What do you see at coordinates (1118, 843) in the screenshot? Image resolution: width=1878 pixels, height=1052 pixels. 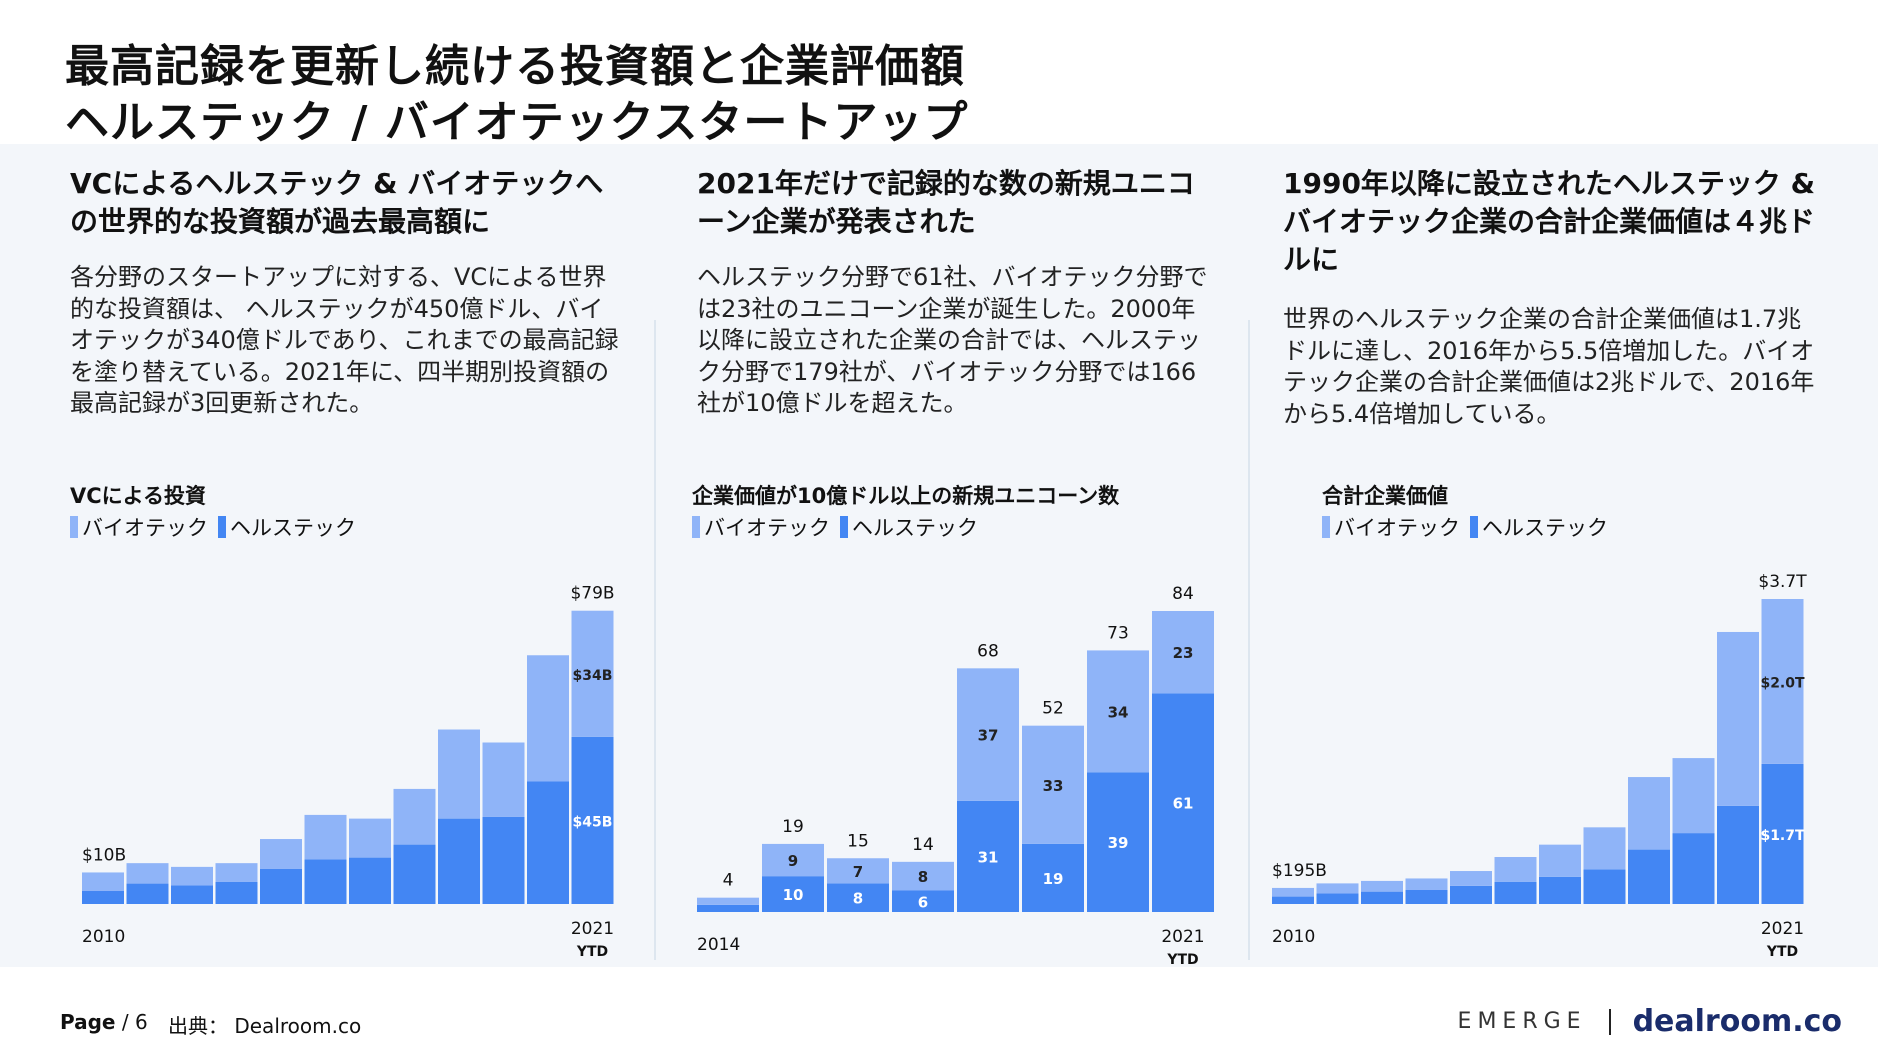 I see `healthtech-value-label: 39` at bounding box center [1118, 843].